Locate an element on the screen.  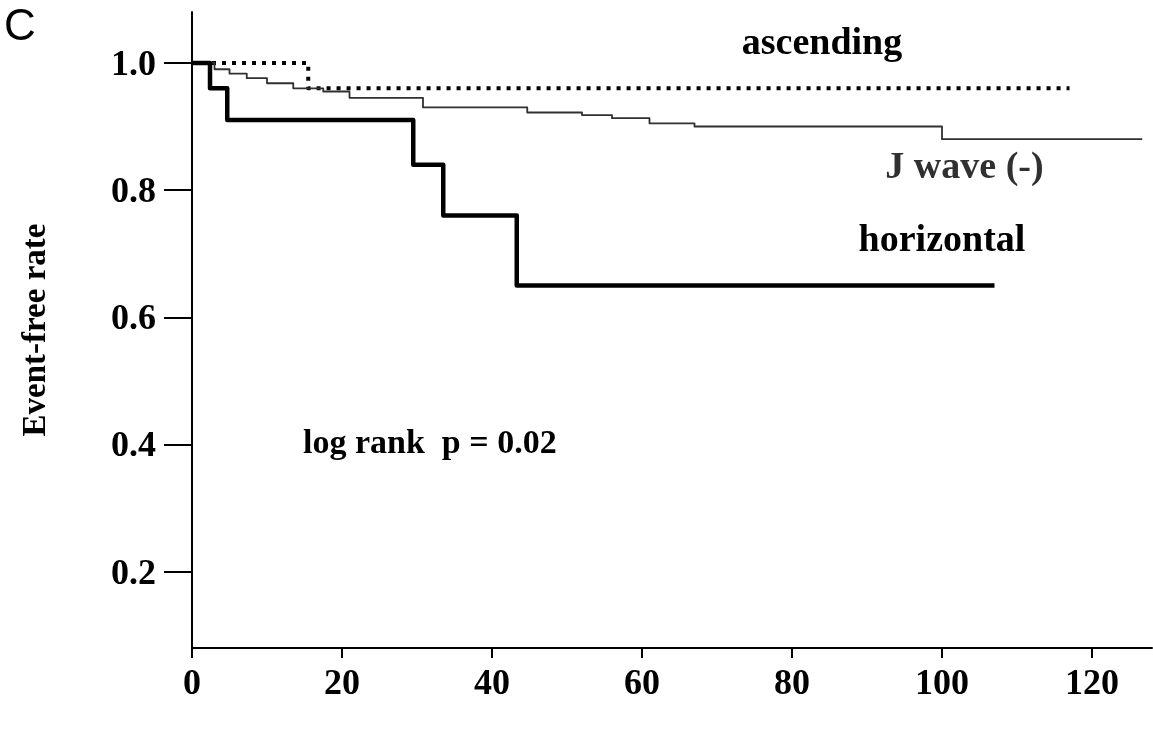
y-tick-label: 0.8 is located at coordinates (133, 190).